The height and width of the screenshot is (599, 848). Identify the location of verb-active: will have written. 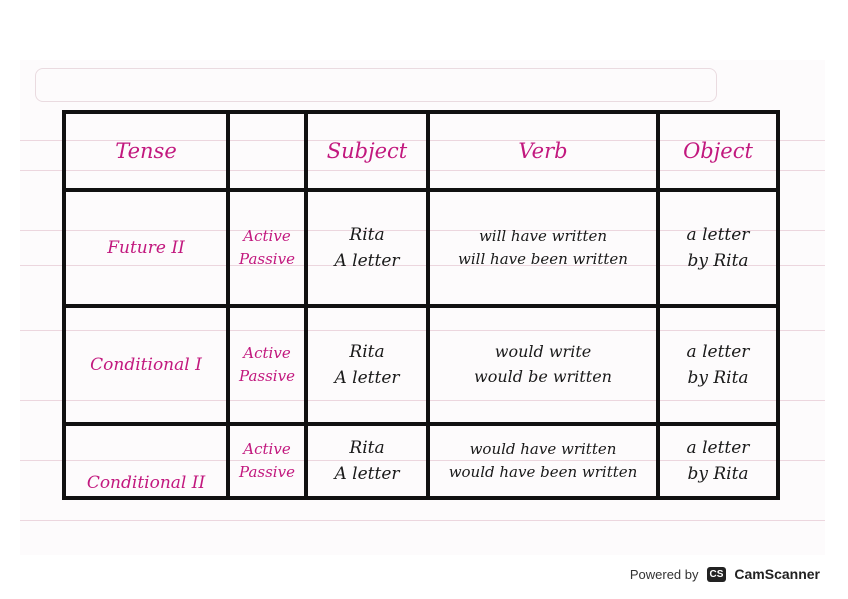
(543, 235).